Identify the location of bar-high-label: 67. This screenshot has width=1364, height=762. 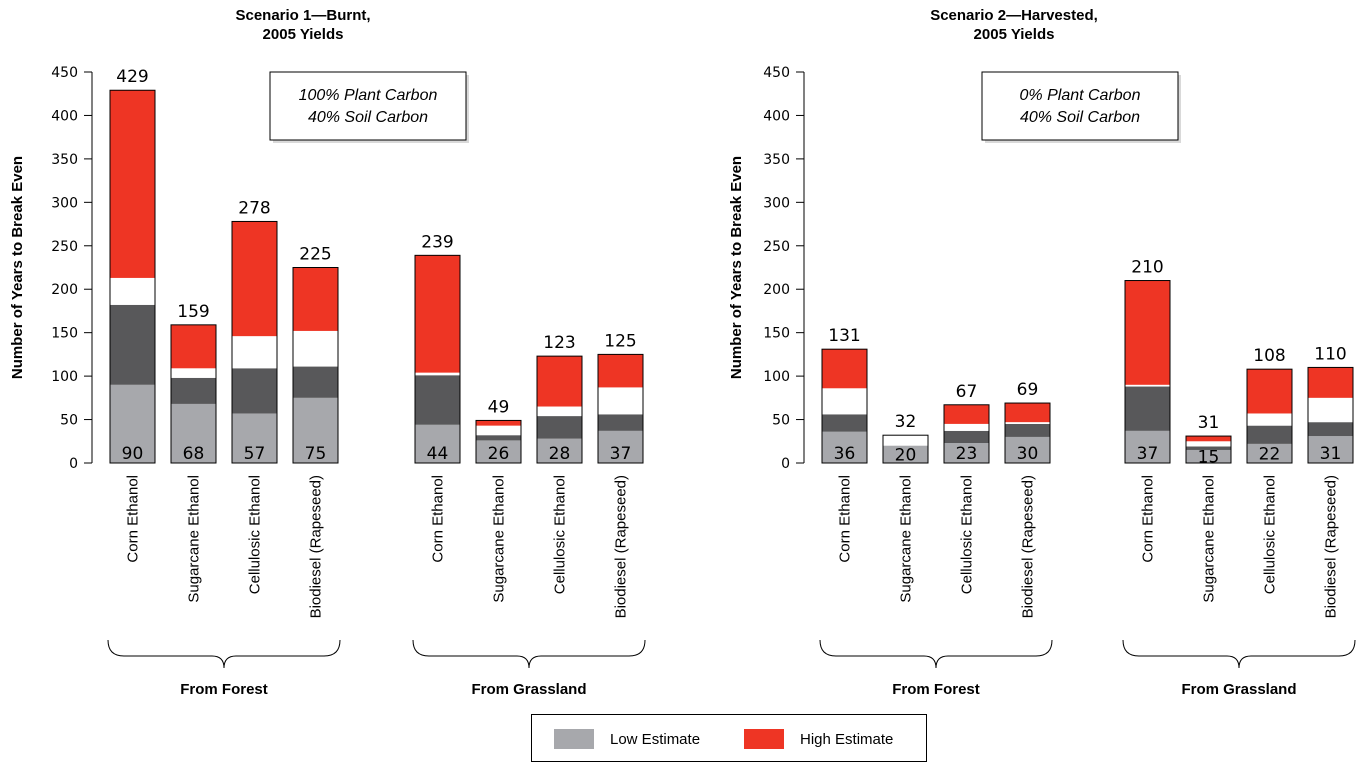
(967, 392).